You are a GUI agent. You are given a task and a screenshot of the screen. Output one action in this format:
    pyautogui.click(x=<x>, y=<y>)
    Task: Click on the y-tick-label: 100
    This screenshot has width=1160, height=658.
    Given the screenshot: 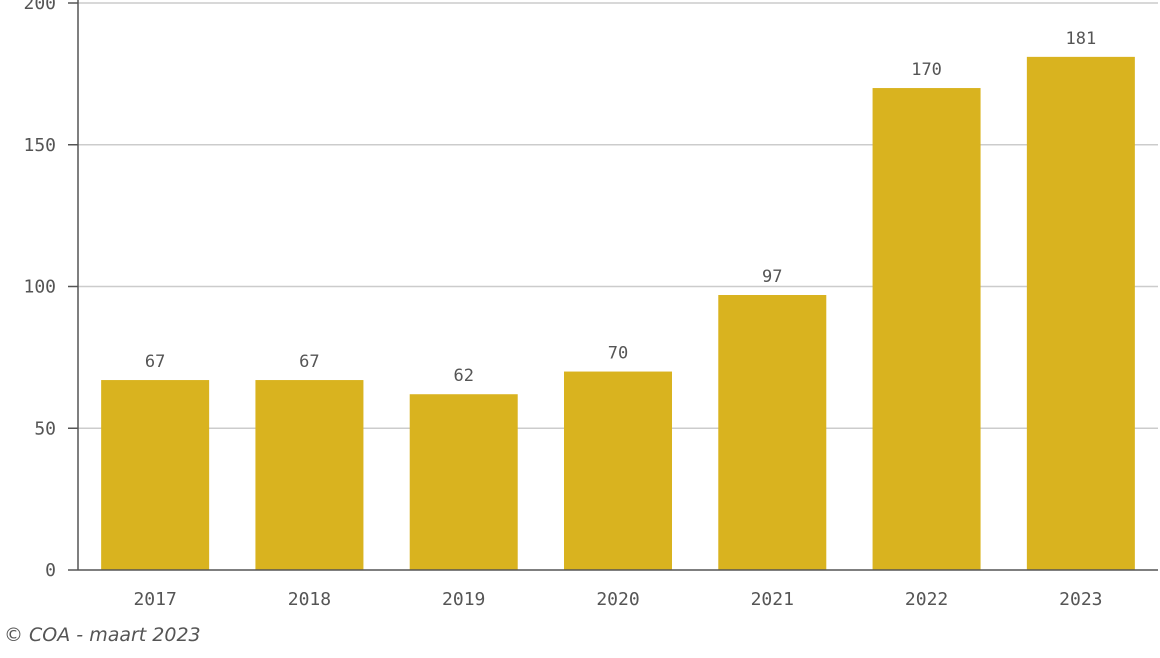 What is the action you would take?
    pyautogui.click(x=39, y=287)
    